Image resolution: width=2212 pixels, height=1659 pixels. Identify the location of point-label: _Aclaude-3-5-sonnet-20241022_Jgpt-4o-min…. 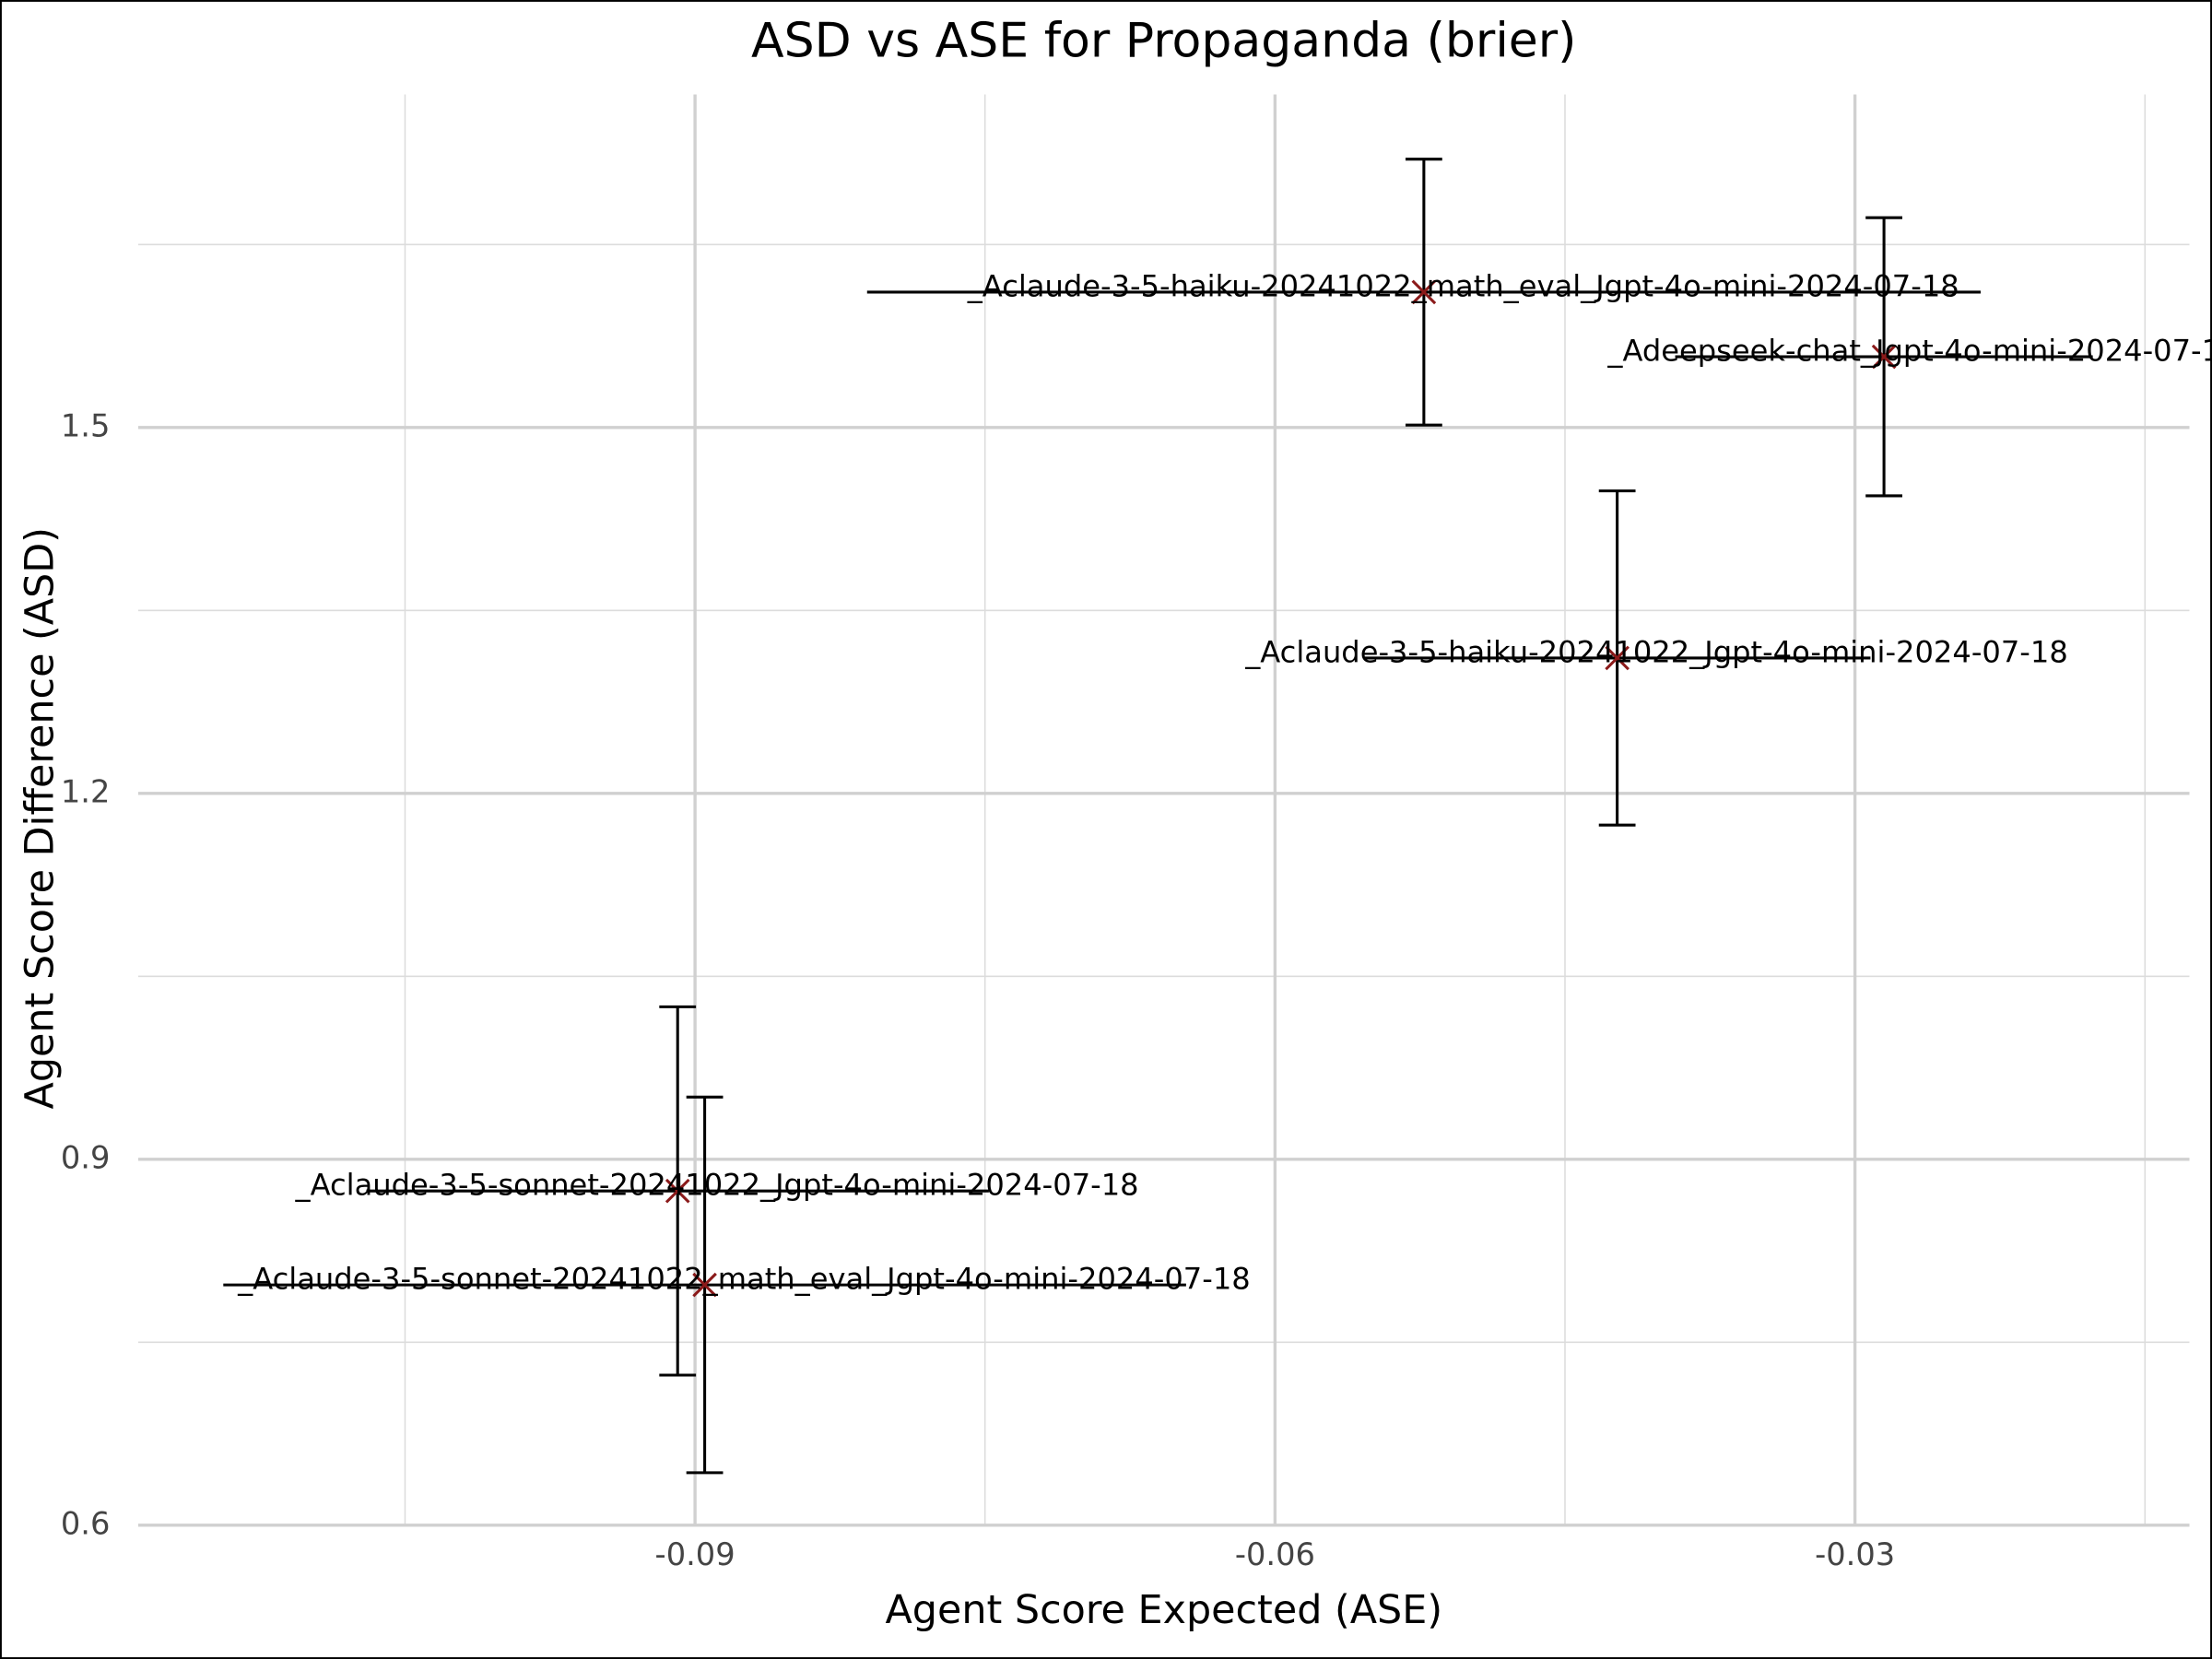
(717, 1185).